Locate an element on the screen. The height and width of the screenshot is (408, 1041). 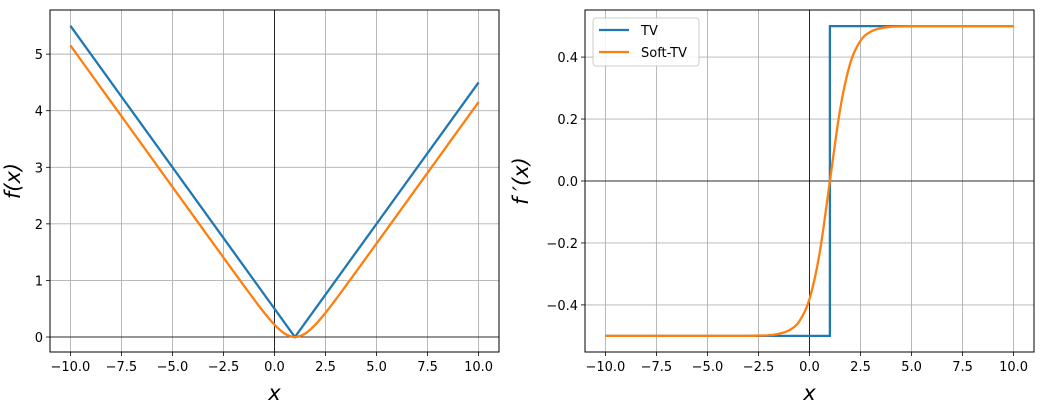
y-tick-label: 2 is located at coordinates (39, 225).